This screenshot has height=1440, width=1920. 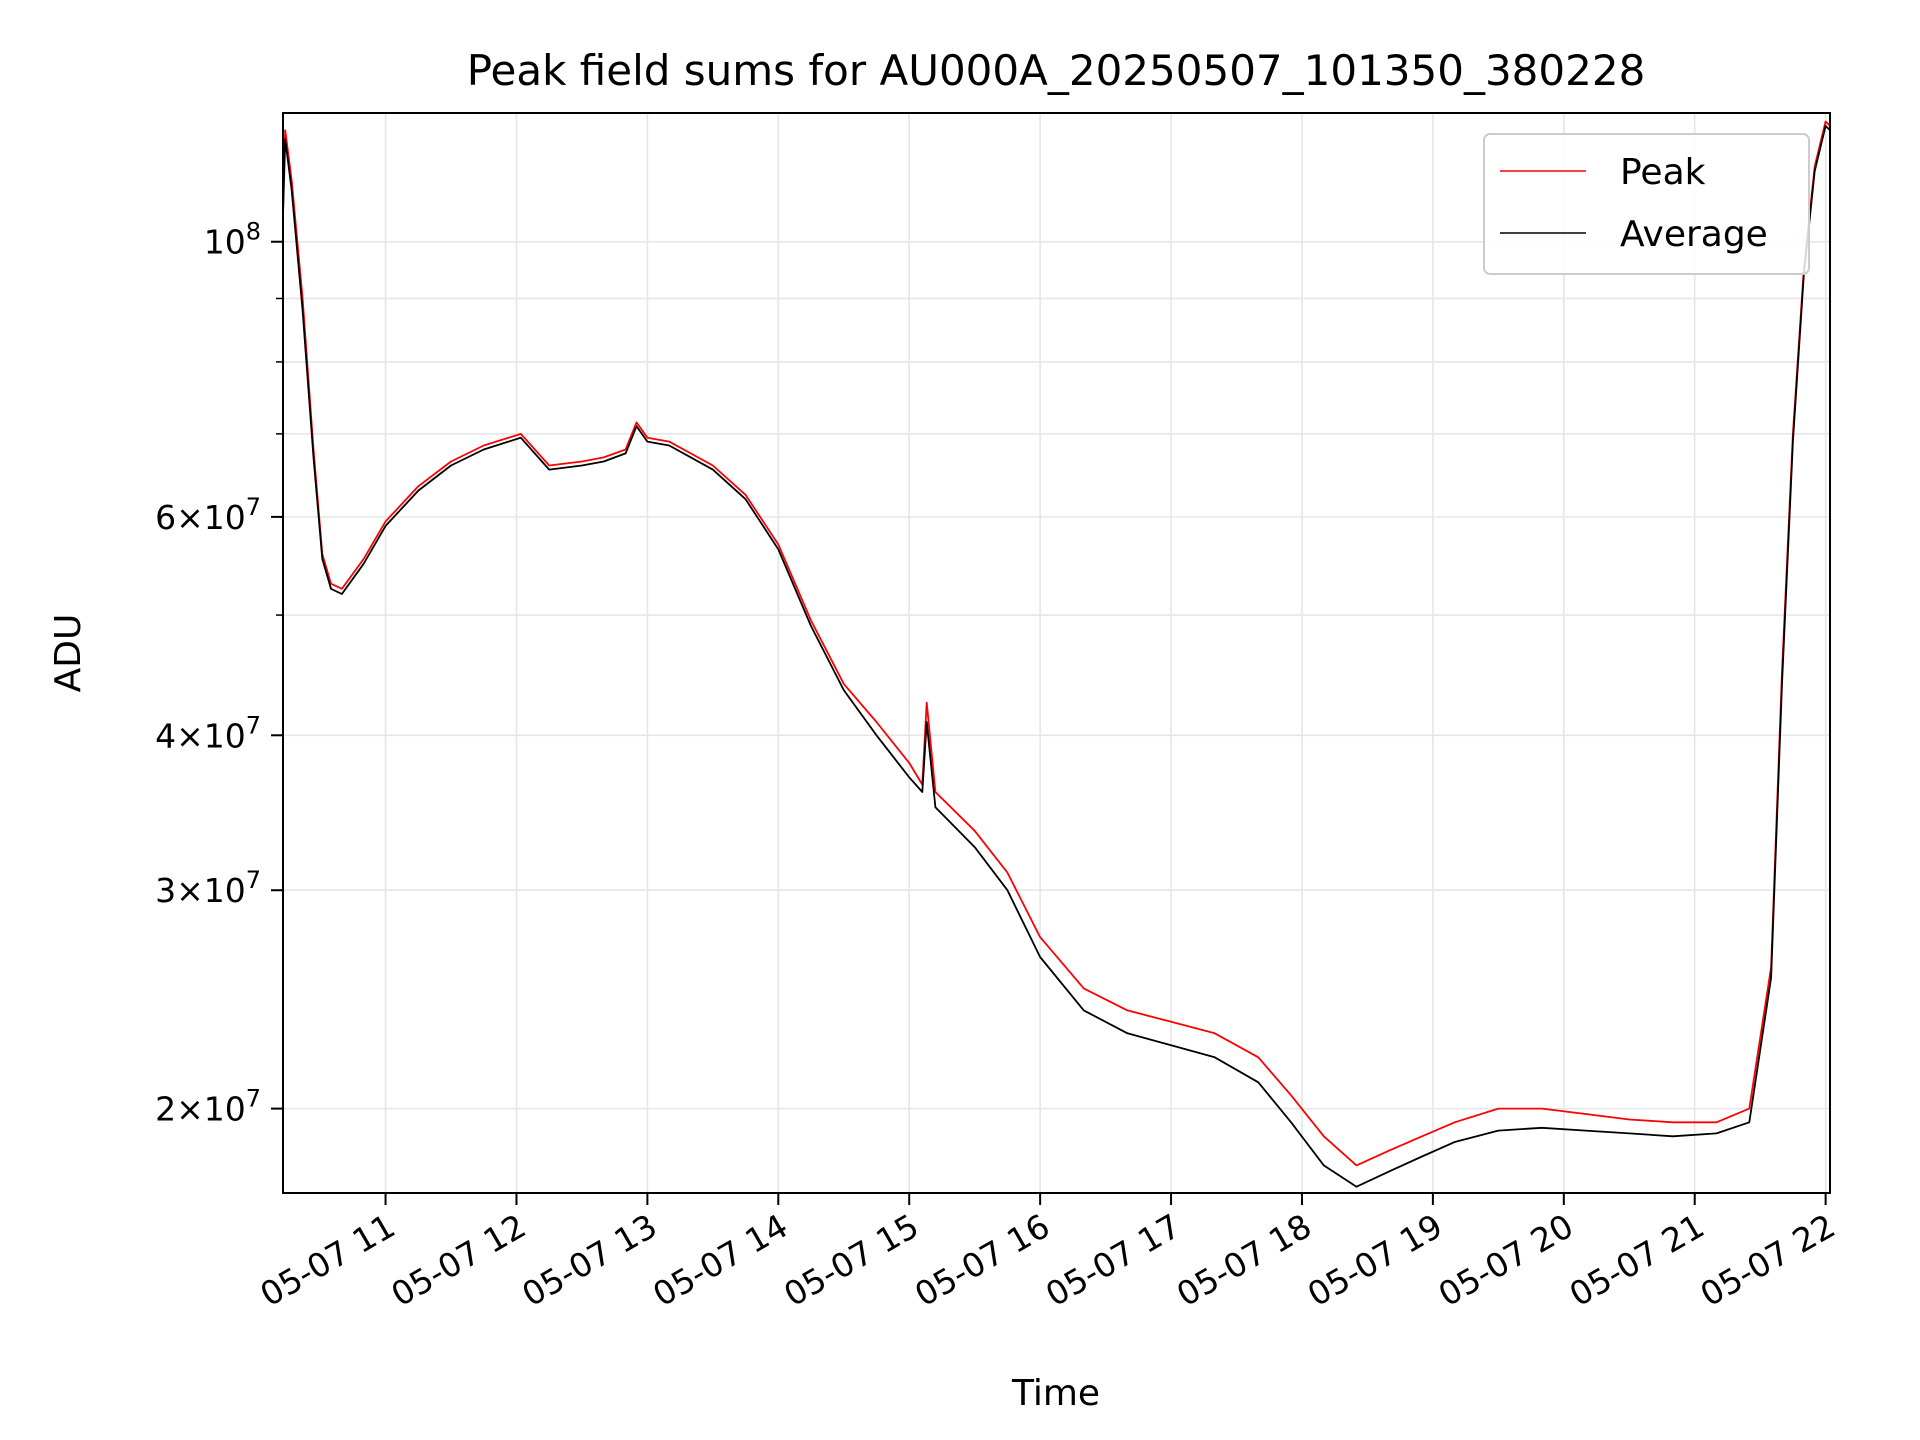 I want to click on legend: Peak Average, so click(x=1646, y=204).